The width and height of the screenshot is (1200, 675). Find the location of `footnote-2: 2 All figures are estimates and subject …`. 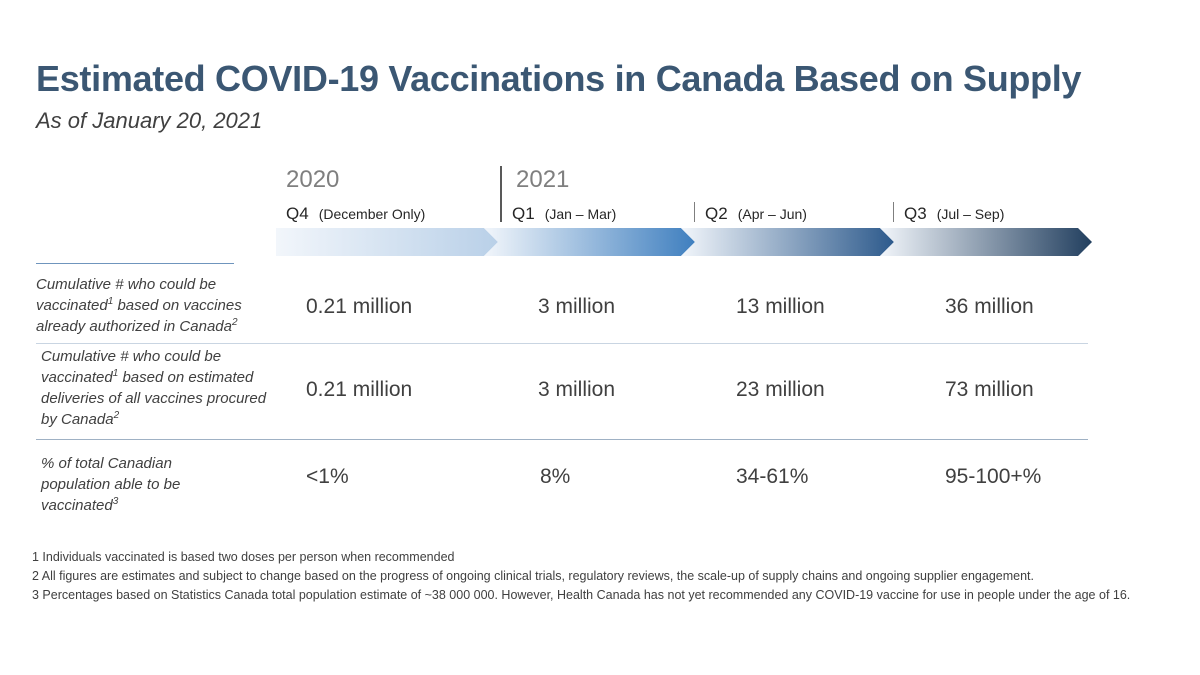

footnote-2: 2 All figures are estimates and subject … is located at coordinates (533, 576).